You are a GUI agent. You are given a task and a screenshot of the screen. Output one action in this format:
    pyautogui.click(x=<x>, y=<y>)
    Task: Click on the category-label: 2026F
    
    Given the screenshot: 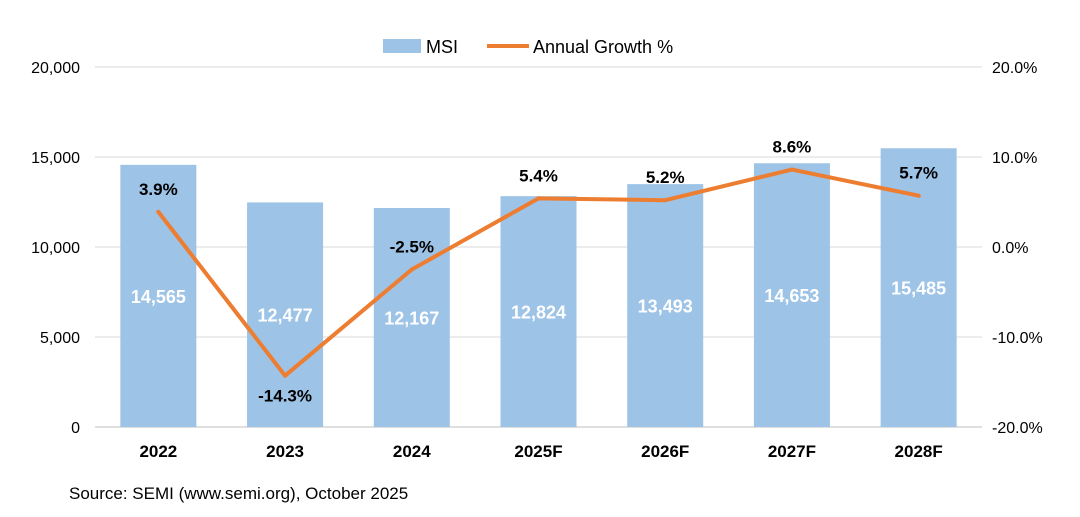 What is the action you would take?
    pyautogui.click(x=665, y=451)
    